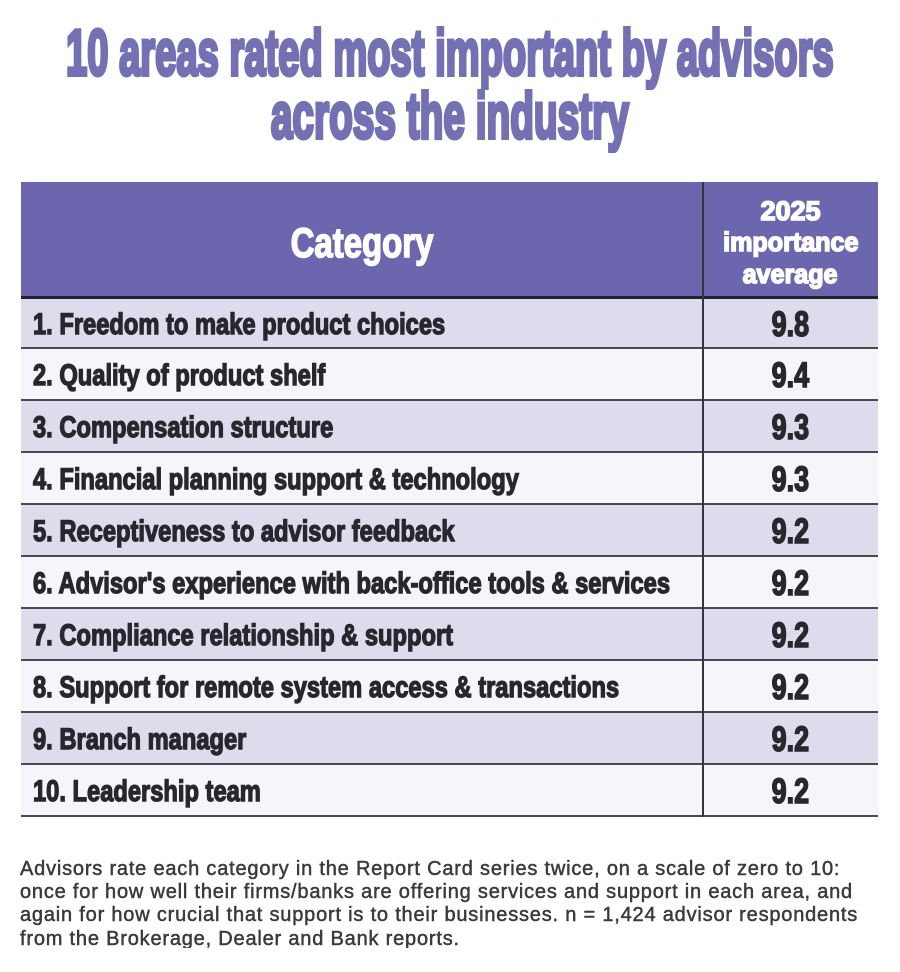  I want to click on row-category: 3. Compensation structure, so click(183, 427).